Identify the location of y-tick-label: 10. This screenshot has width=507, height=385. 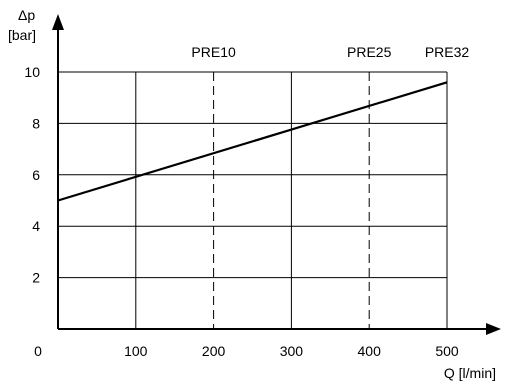
(32, 72).